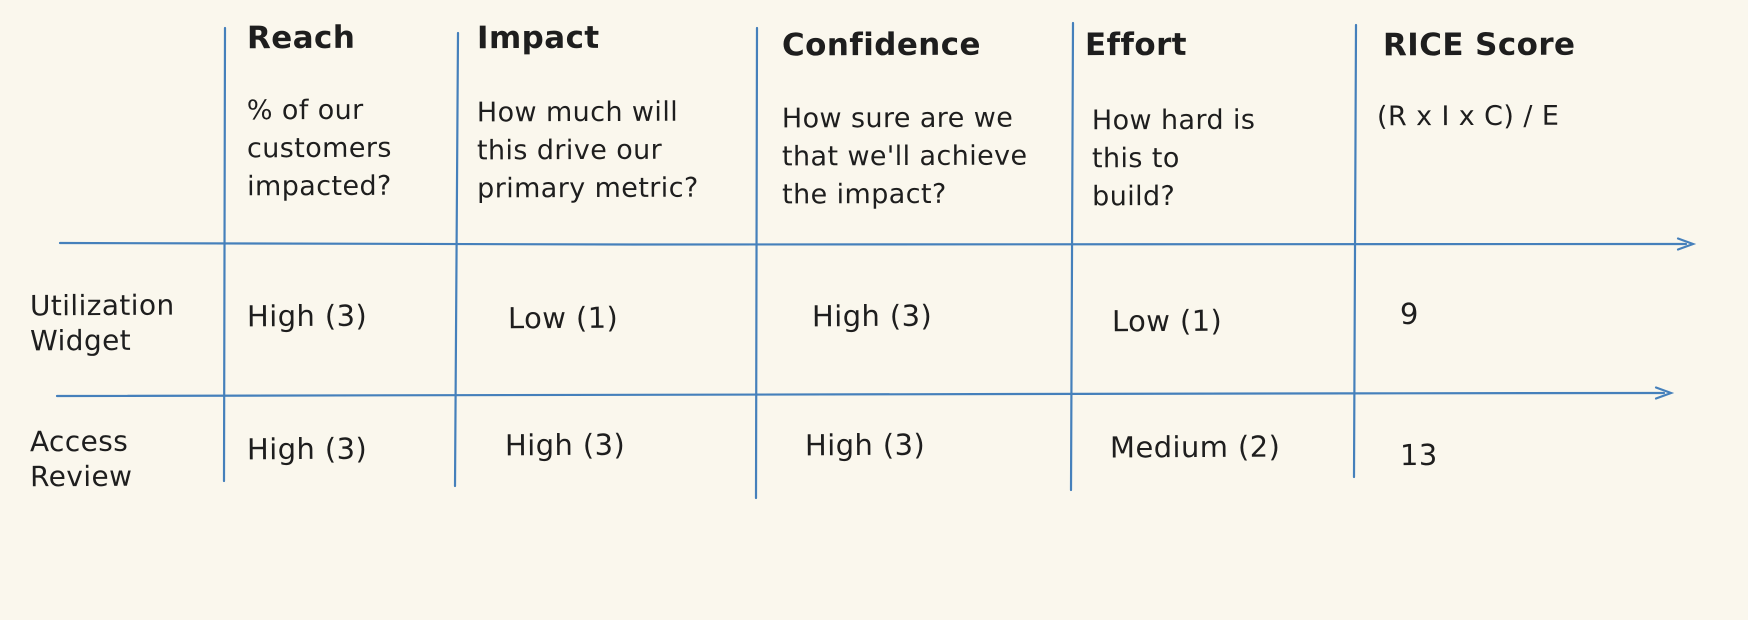 The image size is (1748, 620). I want to click on cell-utilization-reach: High (3), so click(307, 316).